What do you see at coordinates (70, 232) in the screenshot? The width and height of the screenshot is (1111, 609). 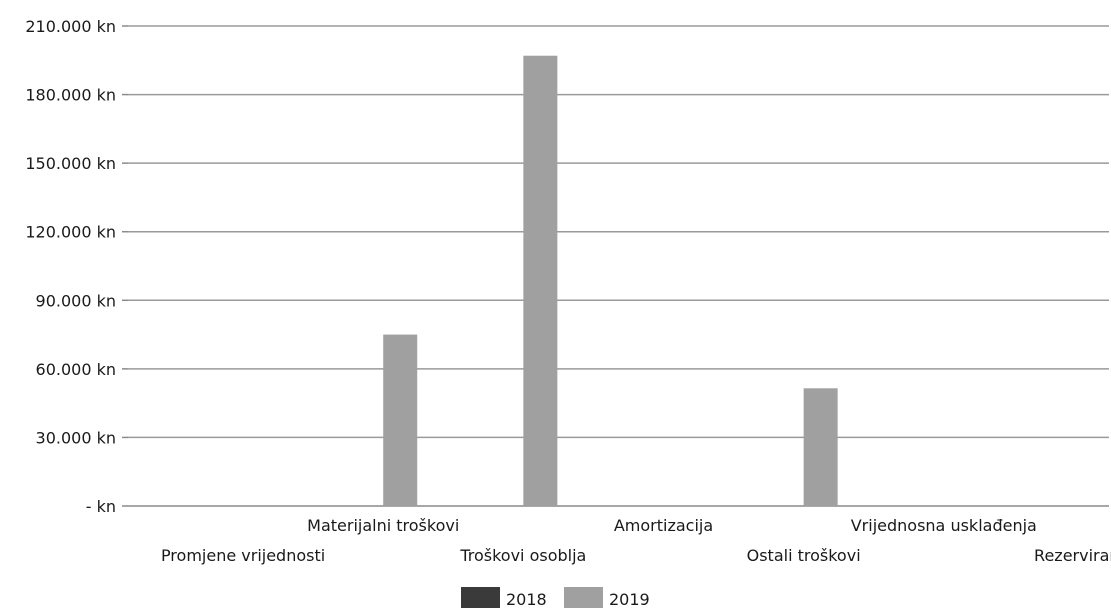 I see `y-tick-label: 120.000 kn` at bounding box center [70, 232].